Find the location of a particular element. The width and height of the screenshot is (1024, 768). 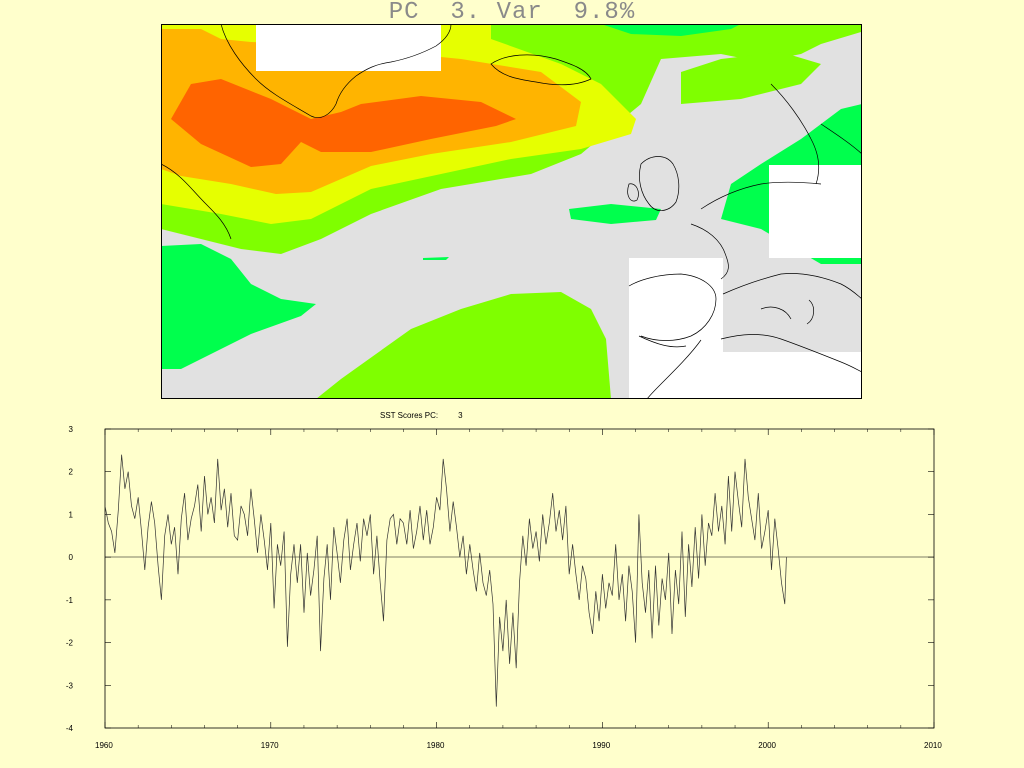

contour-bright-green-nordic is located at coordinates (671, 30).